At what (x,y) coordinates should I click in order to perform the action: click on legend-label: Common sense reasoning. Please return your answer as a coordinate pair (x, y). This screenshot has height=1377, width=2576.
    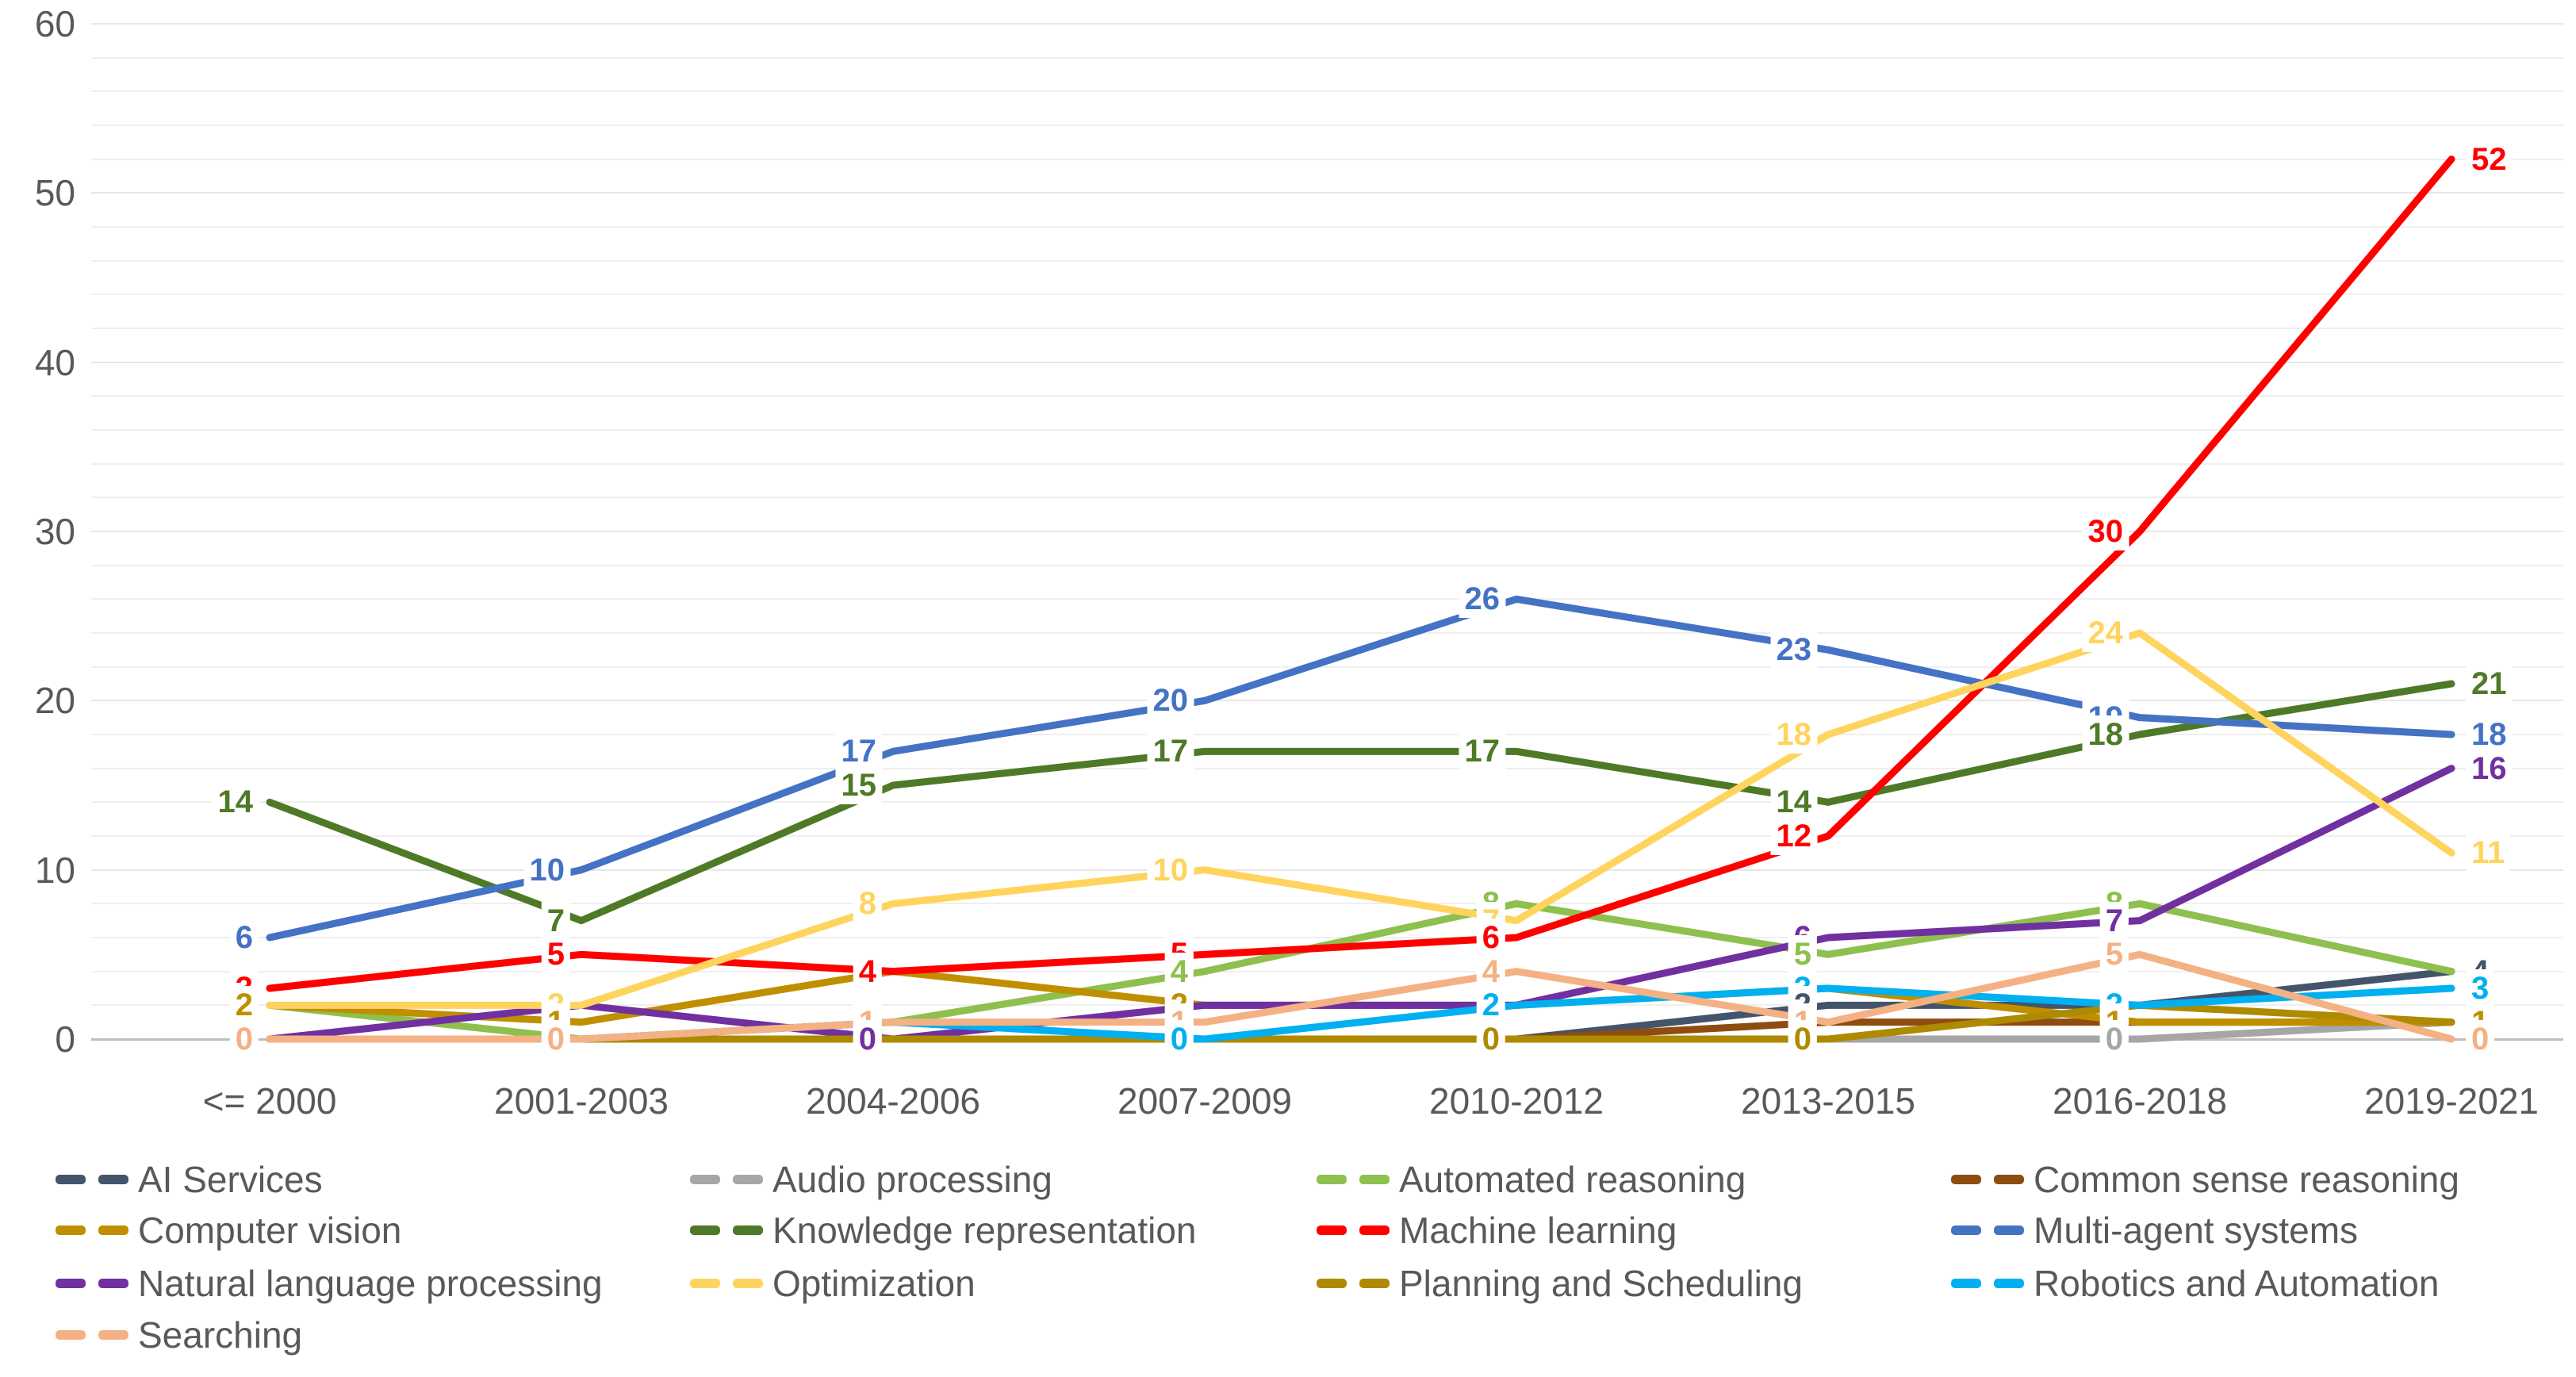
    Looking at the image, I should click on (2246, 1179).